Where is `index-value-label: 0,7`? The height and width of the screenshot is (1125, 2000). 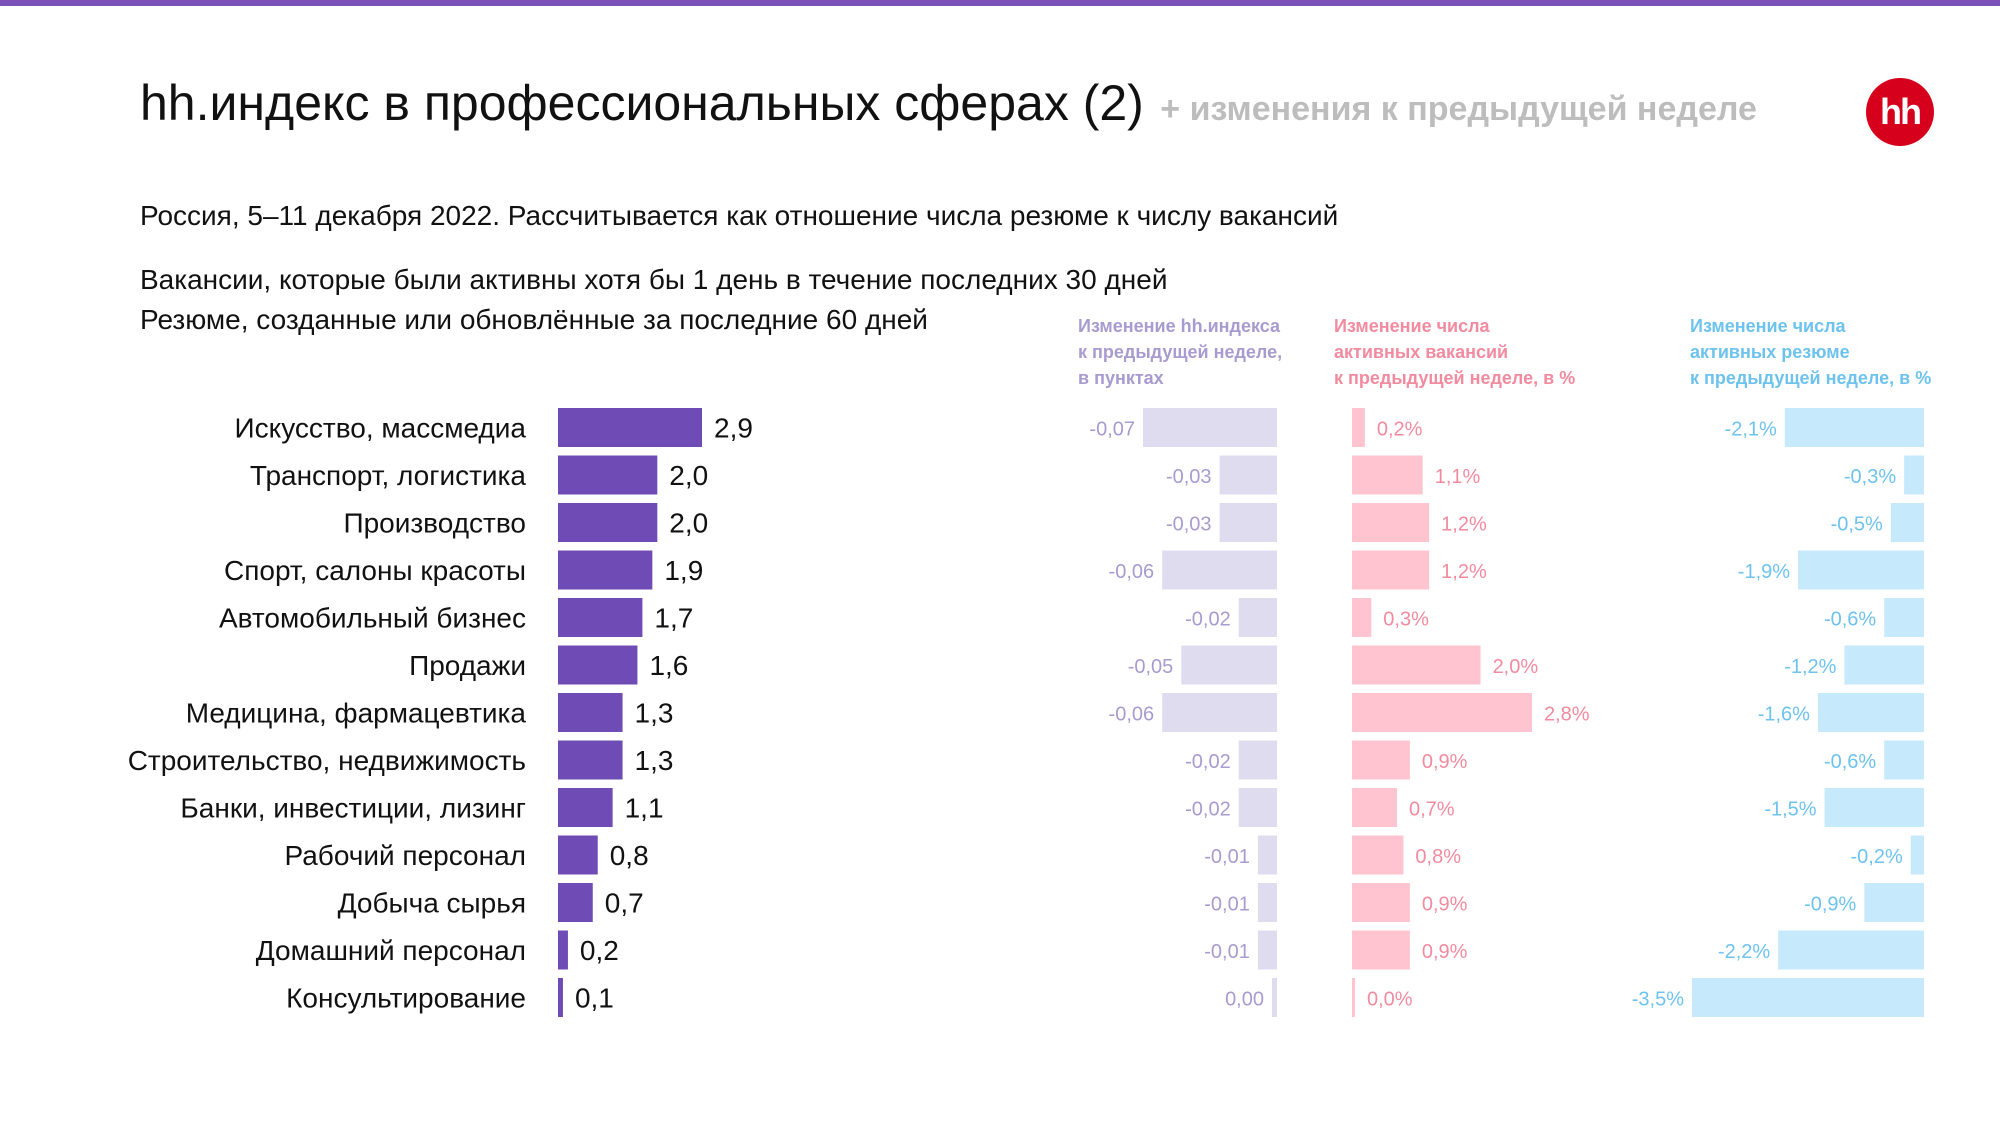 index-value-label: 0,7 is located at coordinates (624, 903).